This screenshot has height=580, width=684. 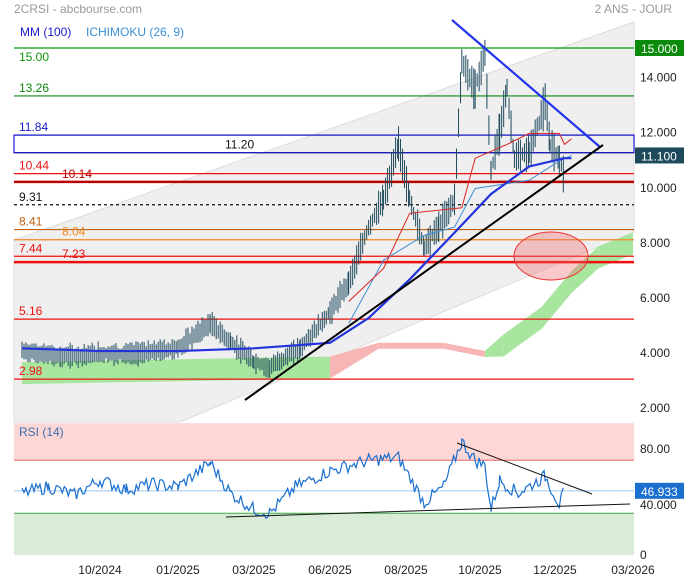 What do you see at coordinates (292, 478) in the screenshot?
I see `rsi-line` at bounding box center [292, 478].